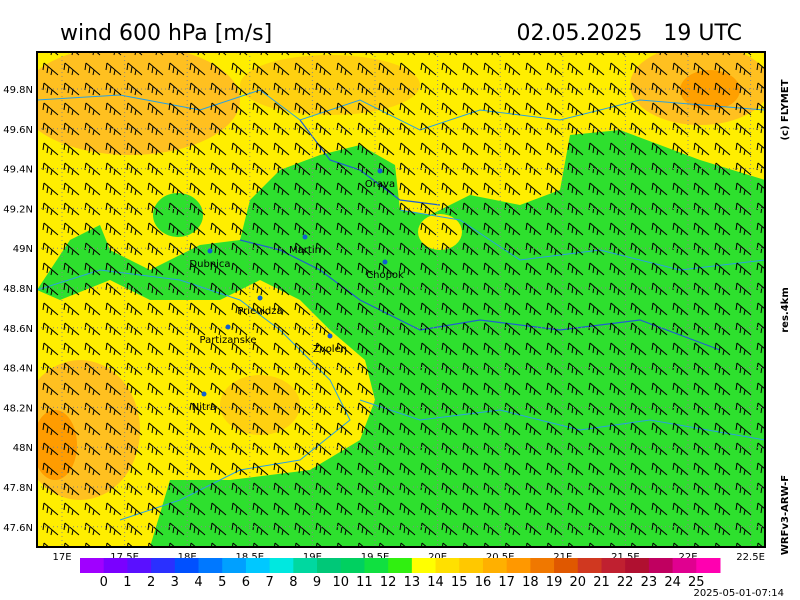 The width and height of the screenshot is (800, 600). Describe the element at coordinates (750, 557) in the screenshot. I see `lon-label: 22.5E` at that location.